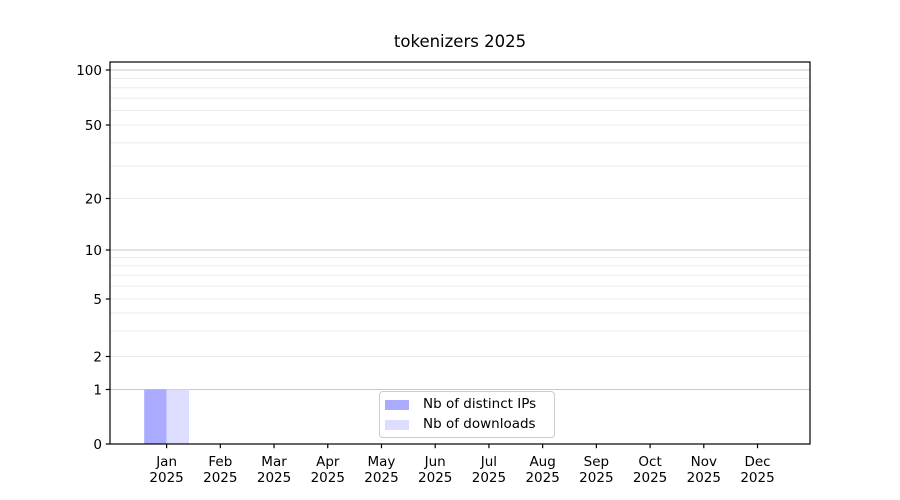 The height and width of the screenshot is (500, 900). What do you see at coordinates (382, 462) in the screenshot?
I see `x-tick-month-label: May` at bounding box center [382, 462].